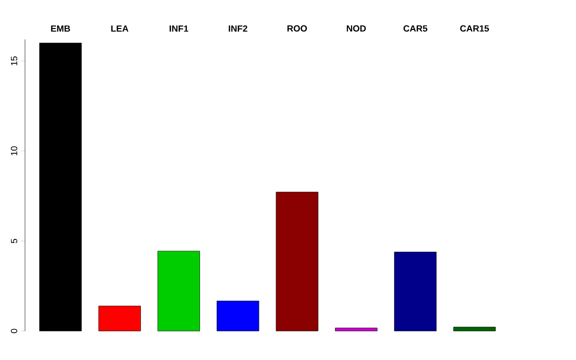 The image size is (576, 360). I want to click on x-tick-label: NOD, so click(356, 28).